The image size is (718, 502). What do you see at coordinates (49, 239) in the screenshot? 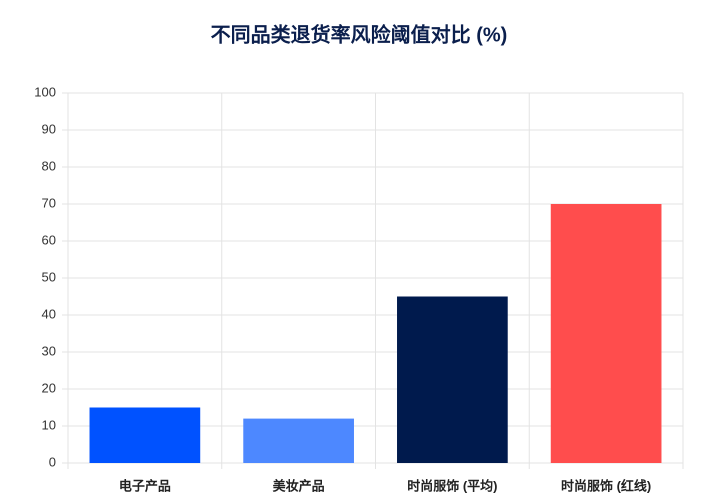
I see `y-tick-label: 60` at bounding box center [49, 239].